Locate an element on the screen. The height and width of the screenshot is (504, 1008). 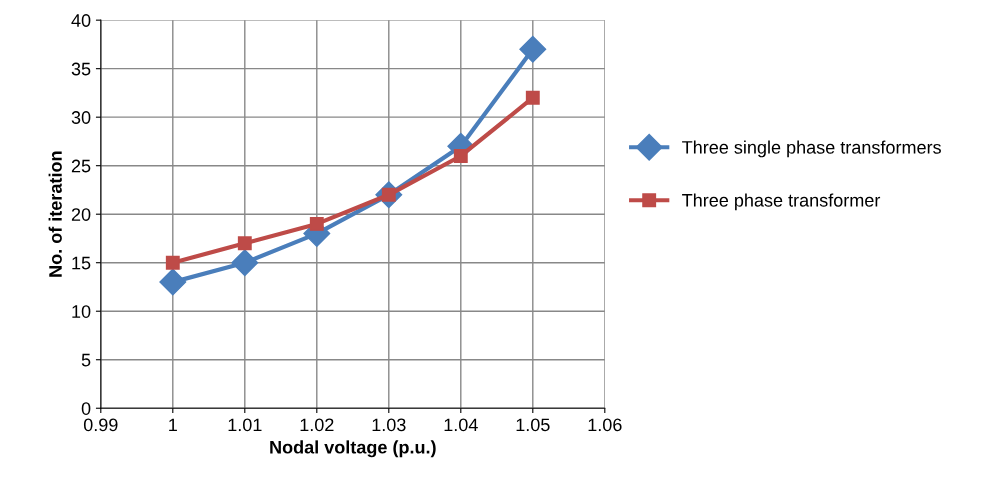
x-tick-label: 1.04 is located at coordinates (461, 425).